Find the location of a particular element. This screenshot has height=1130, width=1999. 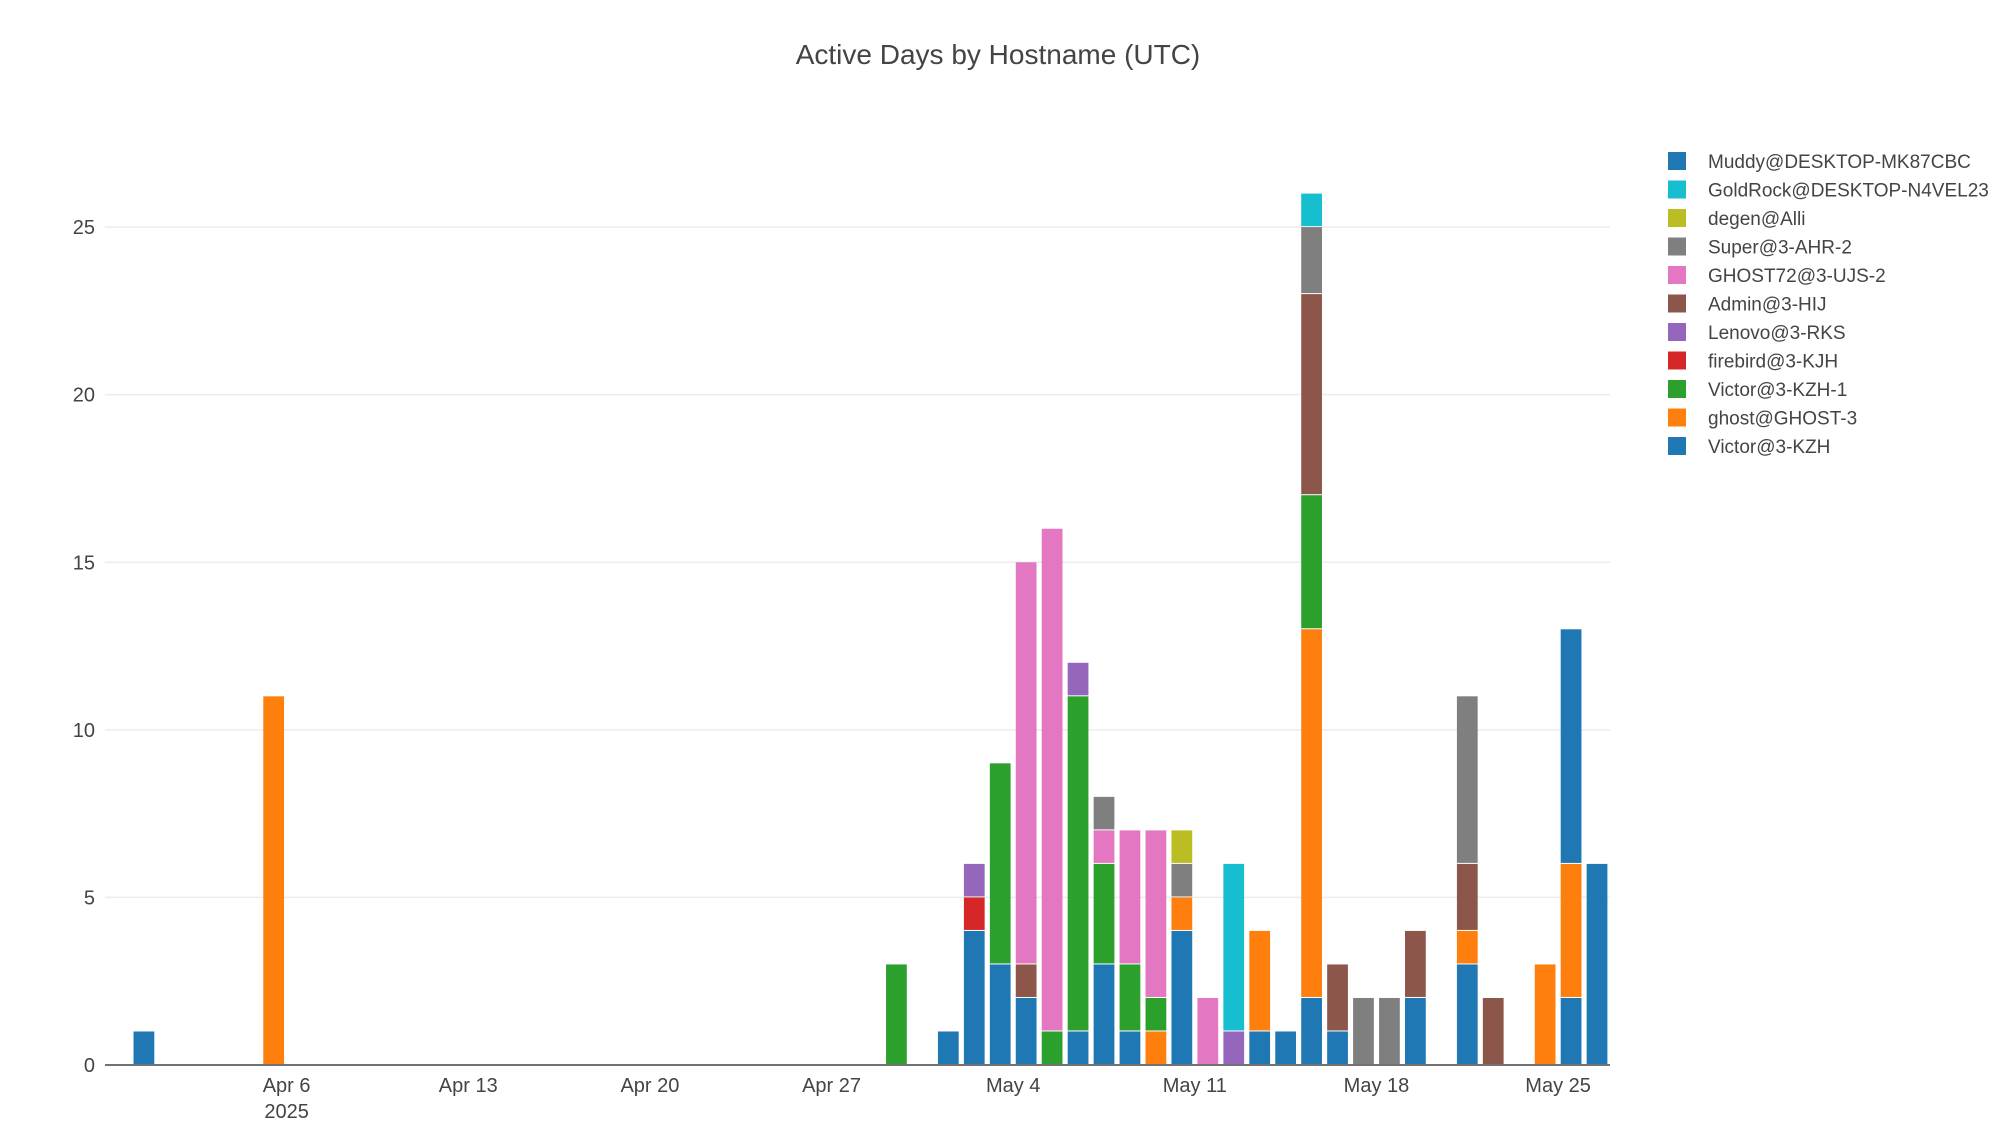

legend-label: Victor@3-KZH-1 is located at coordinates (1777, 390).